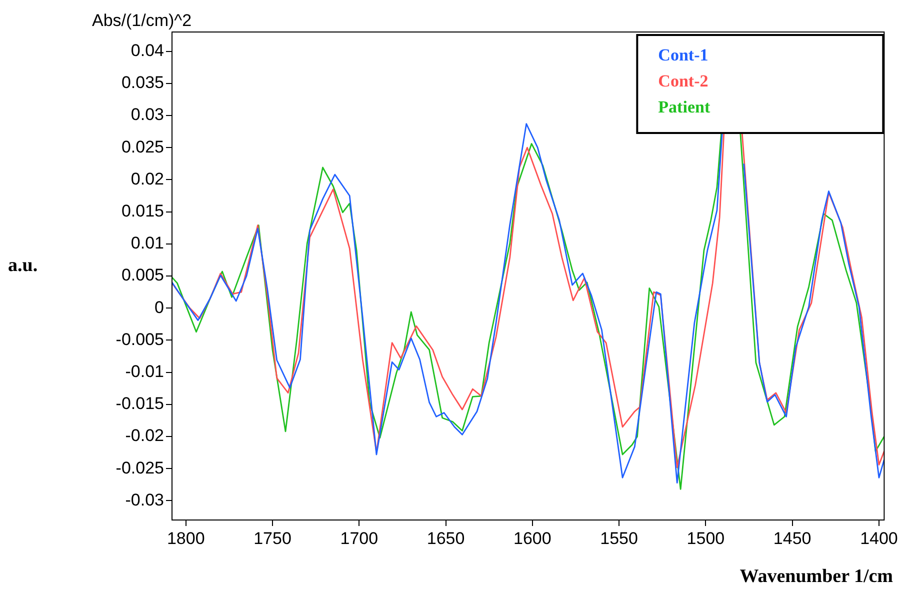 The height and width of the screenshot is (595, 901). Describe the element at coordinates (23, 266) in the screenshot. I see `y-axis-title: a.u.` at that location.